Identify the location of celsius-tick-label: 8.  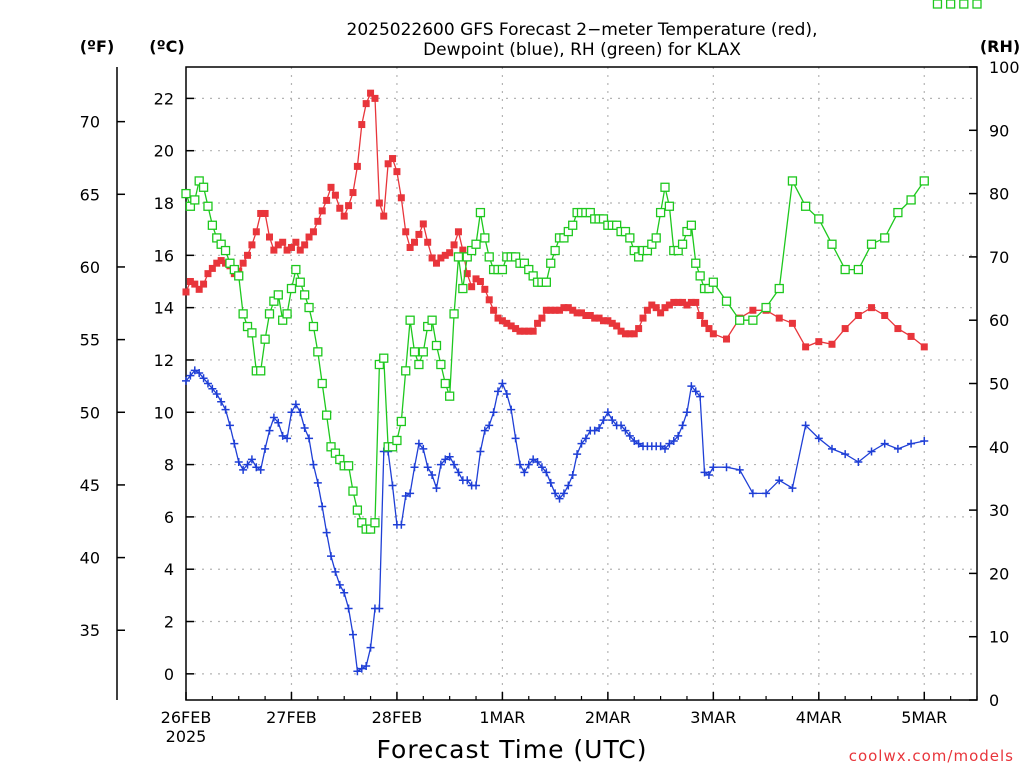
(169, 465).